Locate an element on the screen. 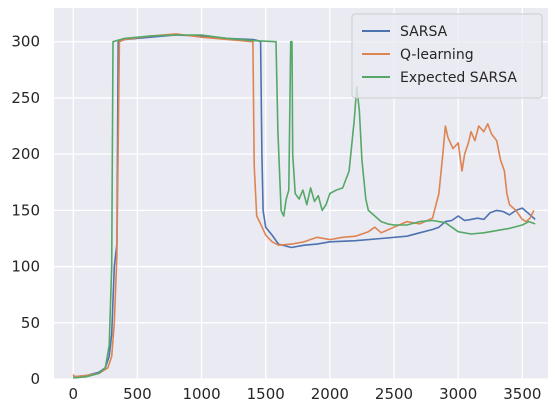 This screenshot has width=558, height=417. y-tick-label: 250 is located at coordinates (25, 98).